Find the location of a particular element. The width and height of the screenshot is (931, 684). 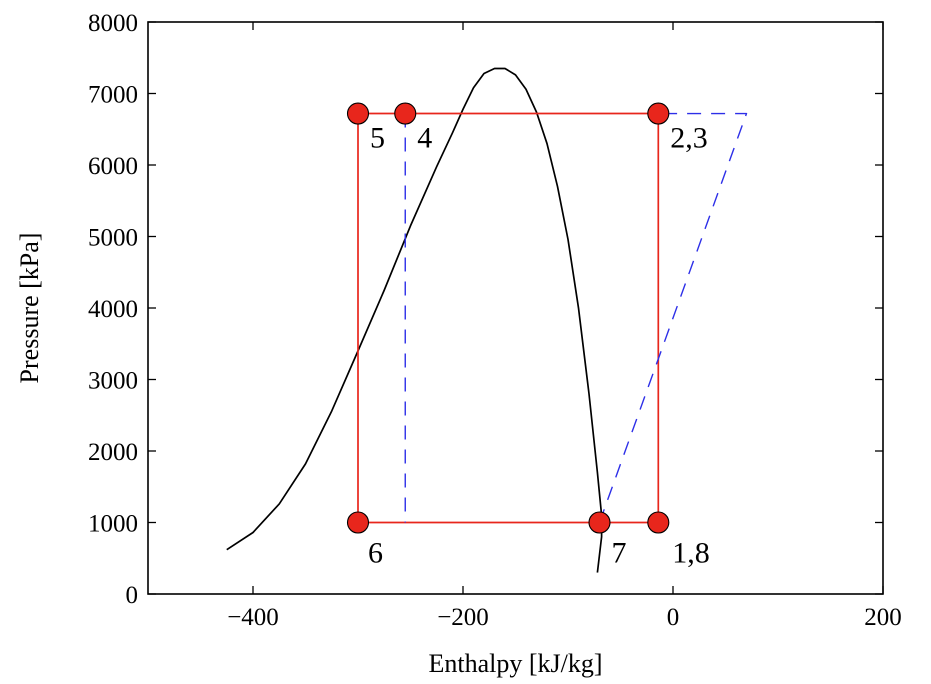

x-axis-label: Enthalpy [kJ/kg] is located at coordinates (515, 663).